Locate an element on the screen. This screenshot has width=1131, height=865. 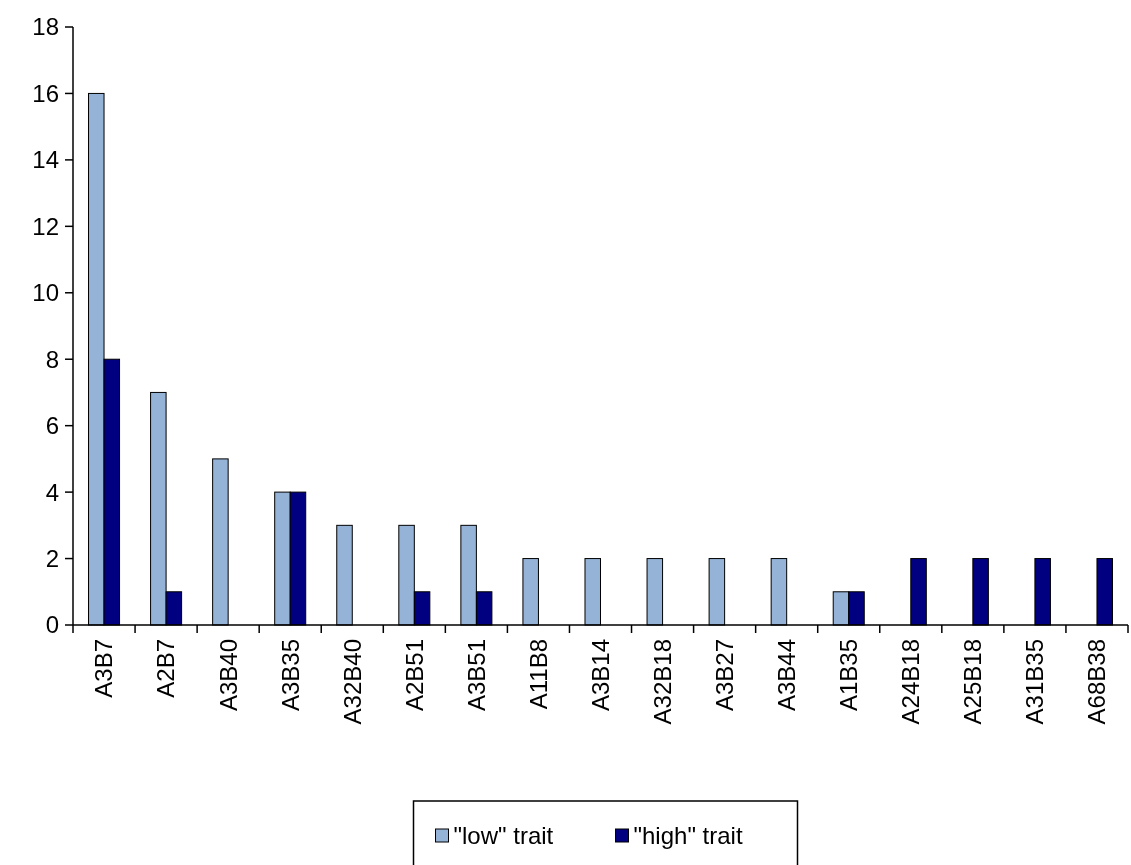
x-tick-label: A3B7 is located at coordinates (104, 668).